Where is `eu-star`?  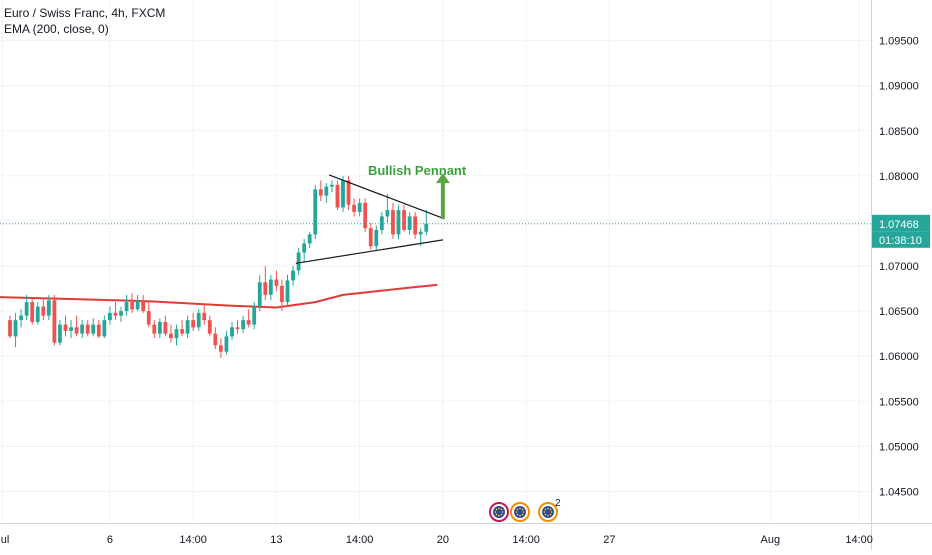 eu-star is located at coordinates (520, 508).